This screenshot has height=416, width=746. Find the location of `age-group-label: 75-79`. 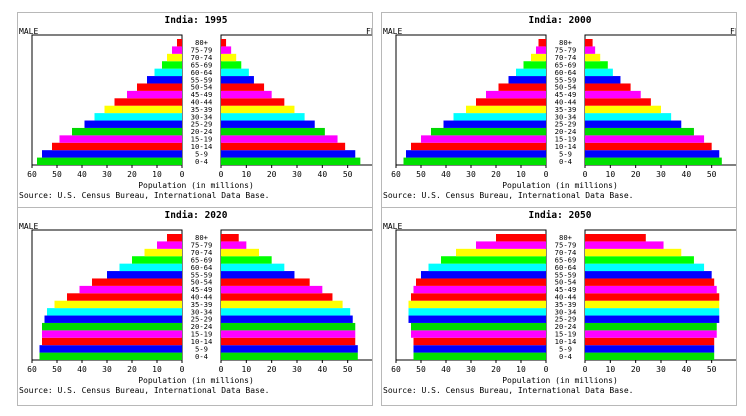

age-group-label: 75-79 is located at coordinates (566, 245).